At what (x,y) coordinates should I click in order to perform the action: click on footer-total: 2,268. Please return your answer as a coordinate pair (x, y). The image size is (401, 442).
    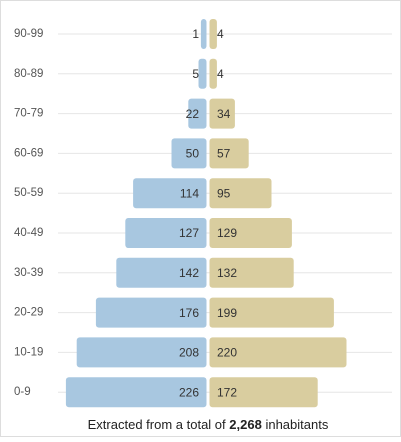
    Looking at the image, I should click on (245, 424).